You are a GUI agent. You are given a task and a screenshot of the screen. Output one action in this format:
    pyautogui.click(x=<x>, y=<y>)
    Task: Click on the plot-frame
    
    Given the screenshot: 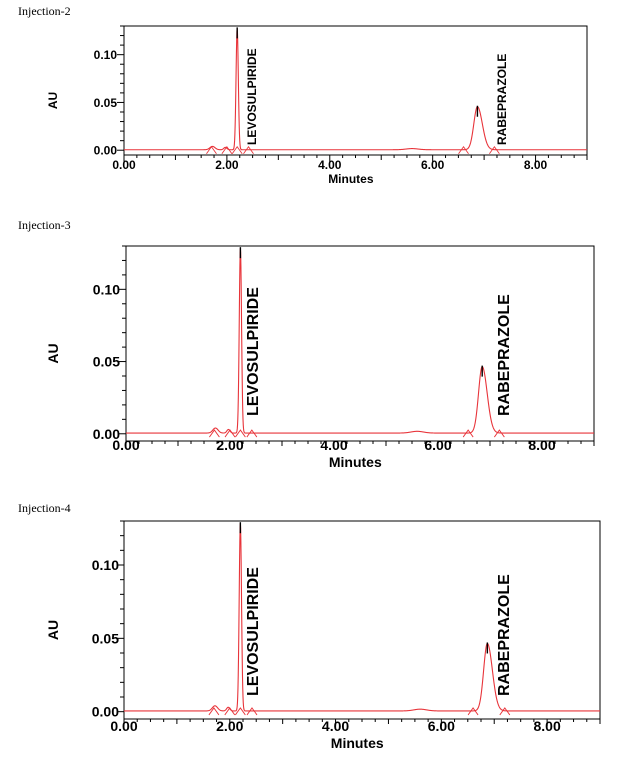 What is the action you would take?
    pyautogui.click(x=355, y=90)
    